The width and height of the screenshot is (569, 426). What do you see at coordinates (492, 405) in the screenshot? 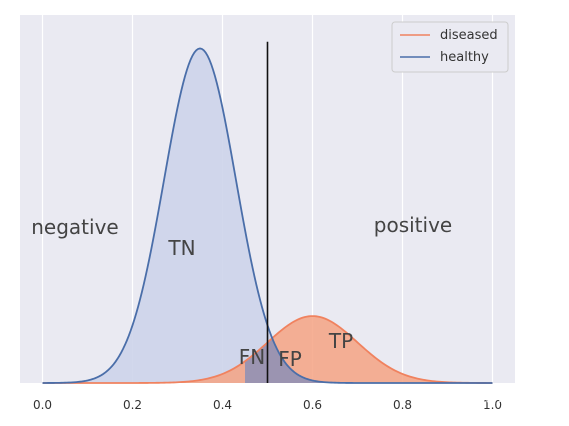
I see `x-tick-label: 1.0` at bounding box center [492, 405].